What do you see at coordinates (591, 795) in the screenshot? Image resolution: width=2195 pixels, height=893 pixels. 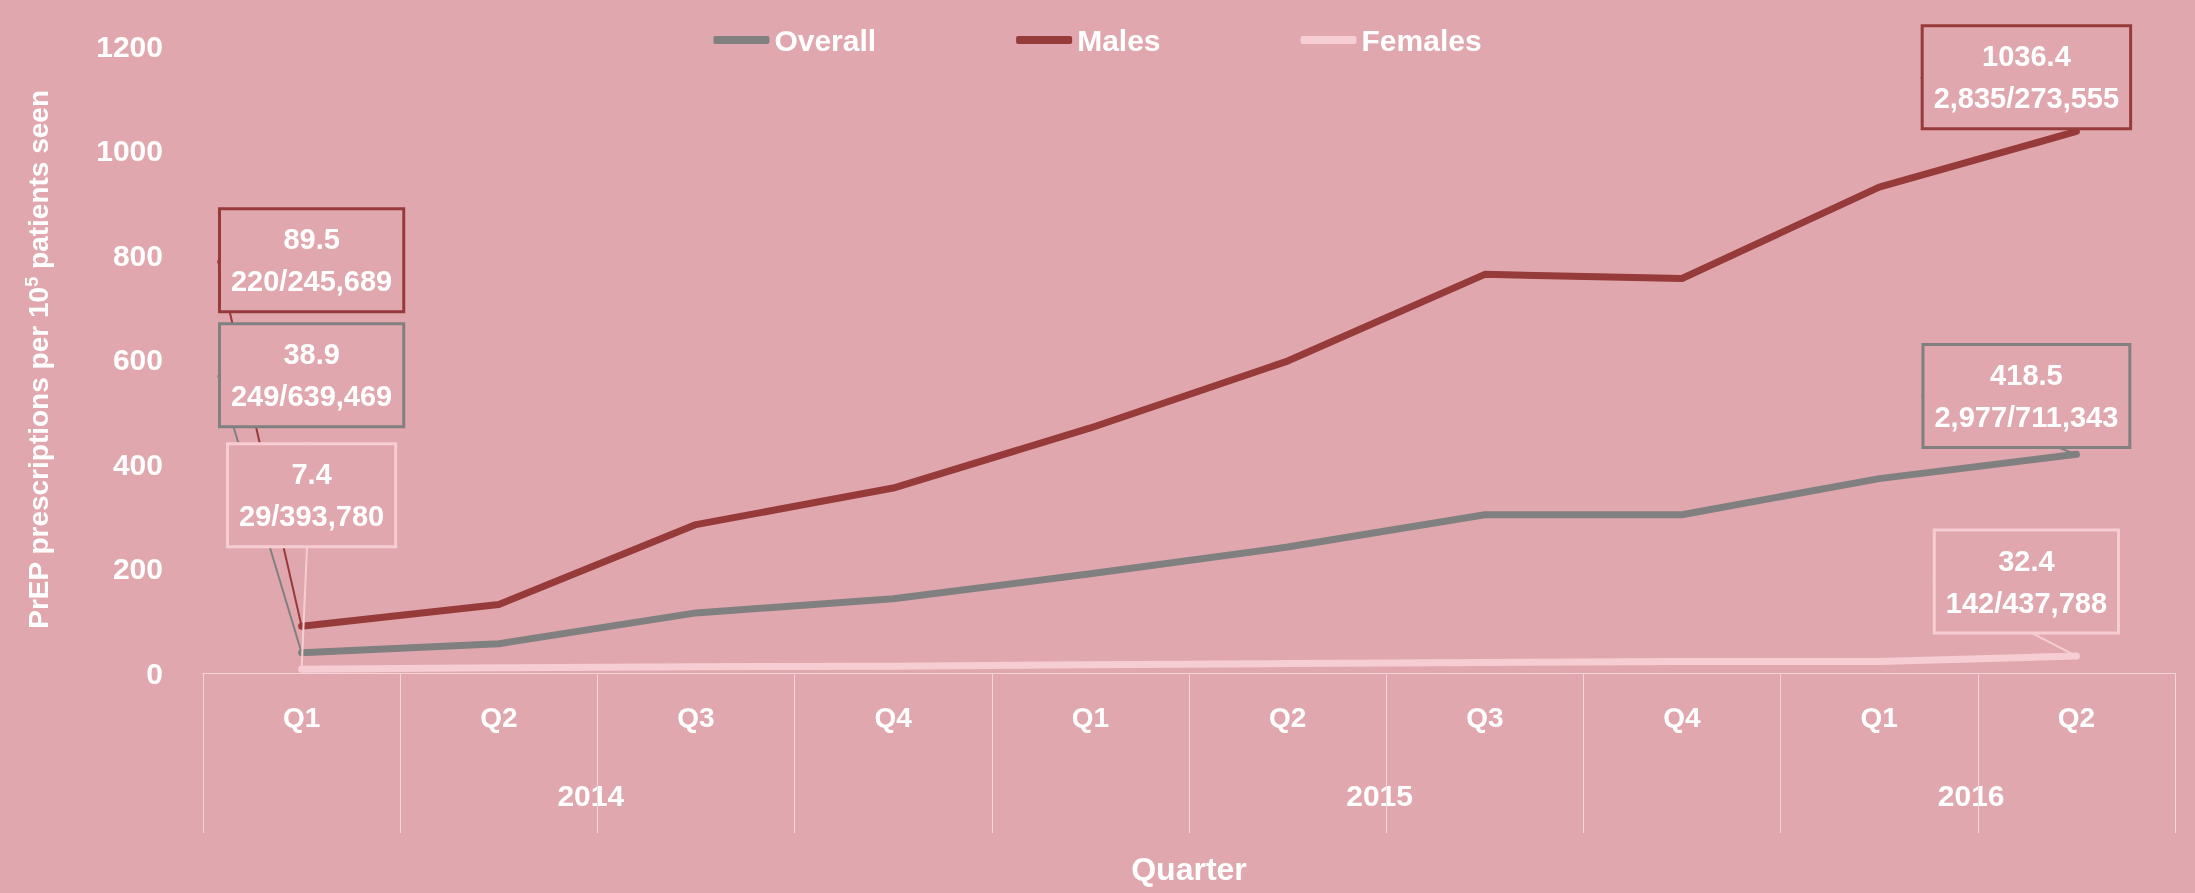 I see `text: 2014` at bounding box center [591, 795].